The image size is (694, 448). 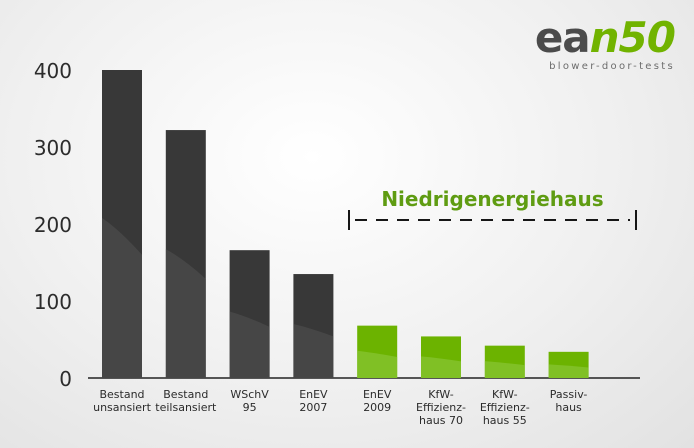 I want to click on y-tick-label: 400, so click(x=53, y=71).